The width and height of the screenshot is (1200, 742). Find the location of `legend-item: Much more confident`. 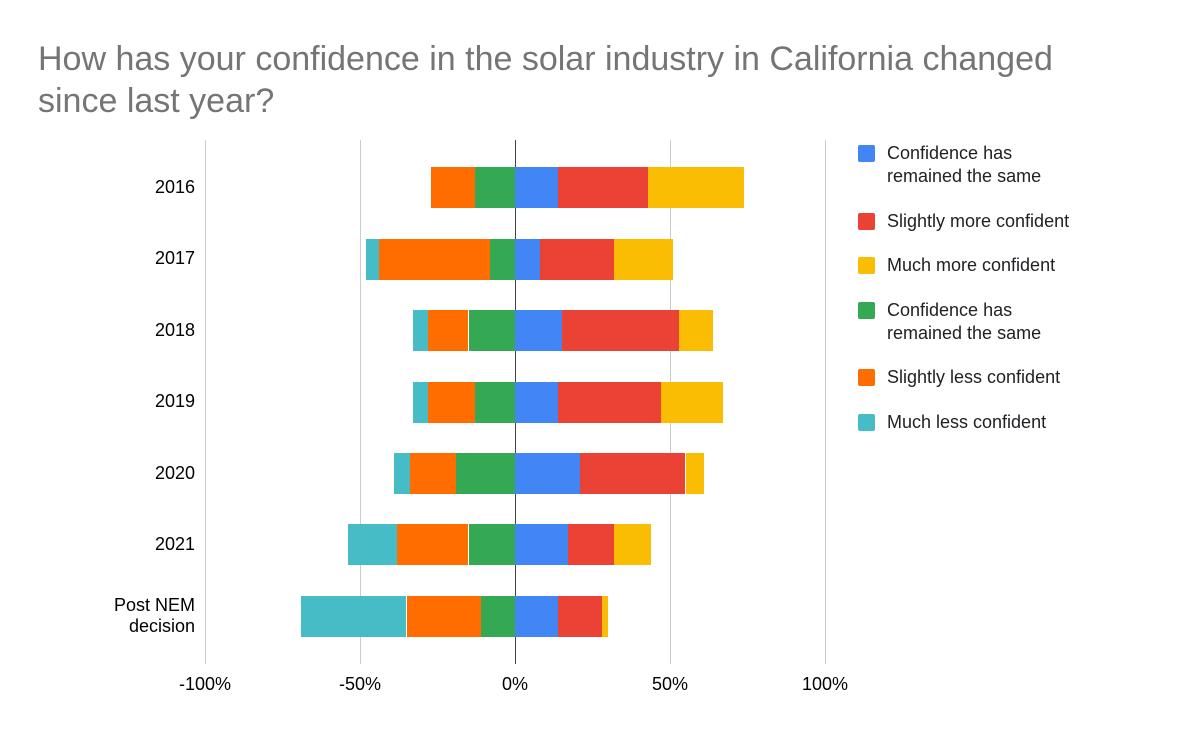

legend-item: Much more confident is located at coordinates (970, 265).